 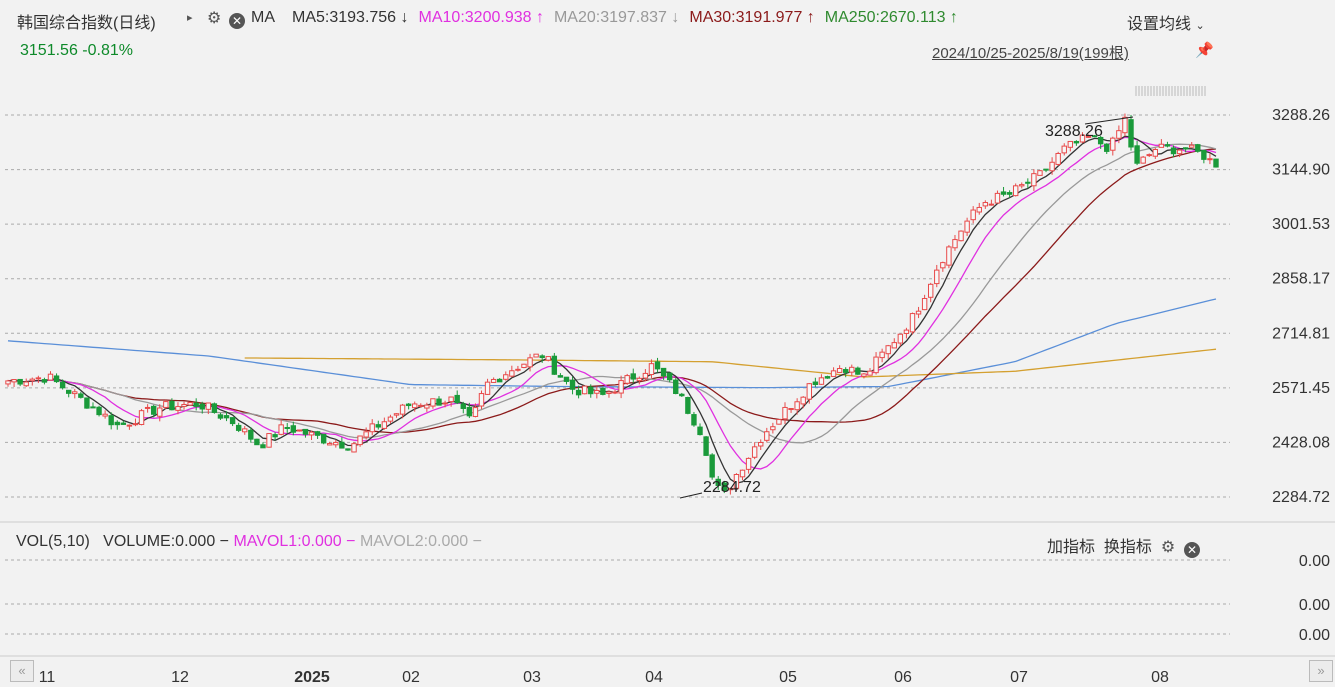 What do you see at coordinates (532, 677) in the screenshot?
I see `x-tick-label: 03` at bounding box center [532, 677].